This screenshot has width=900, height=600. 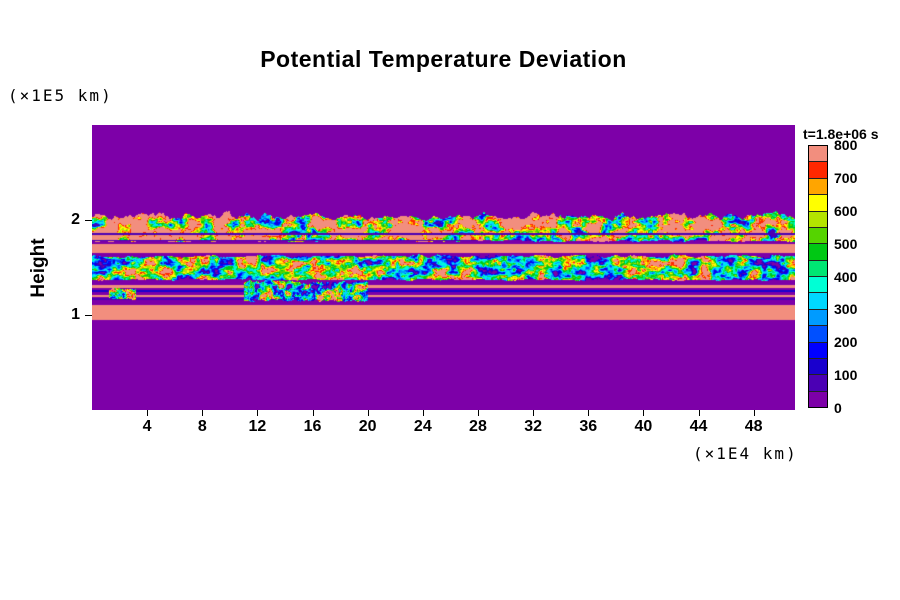 What do you see at coordinates (846, 145) in the screenshot?
I see `colorbar-tick-label: 800` at bounding box center [846, 145].